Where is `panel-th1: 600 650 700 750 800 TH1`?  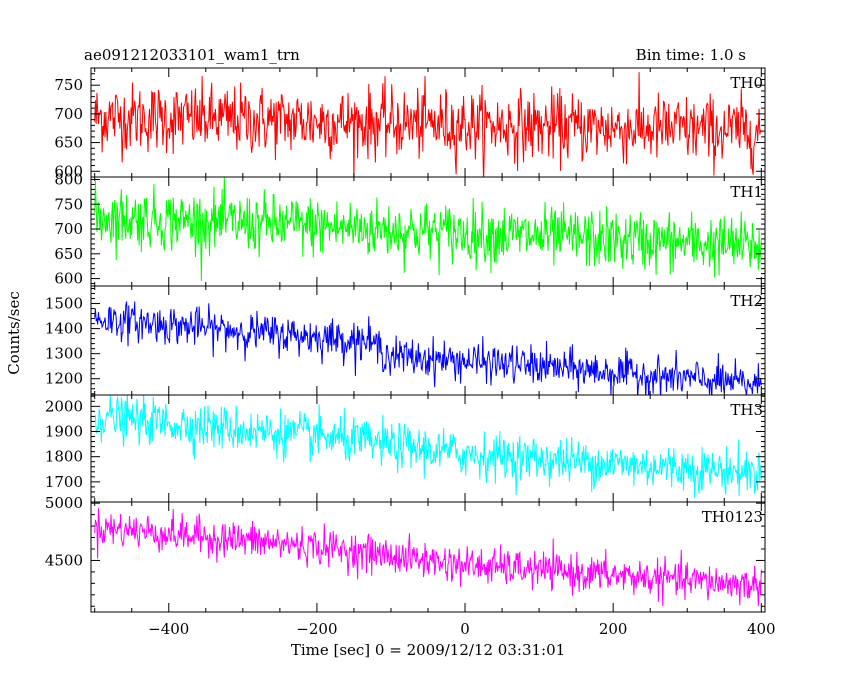 panel-th1: 600 650 700 750 800 TH1 is located at coordinates (410, 229).